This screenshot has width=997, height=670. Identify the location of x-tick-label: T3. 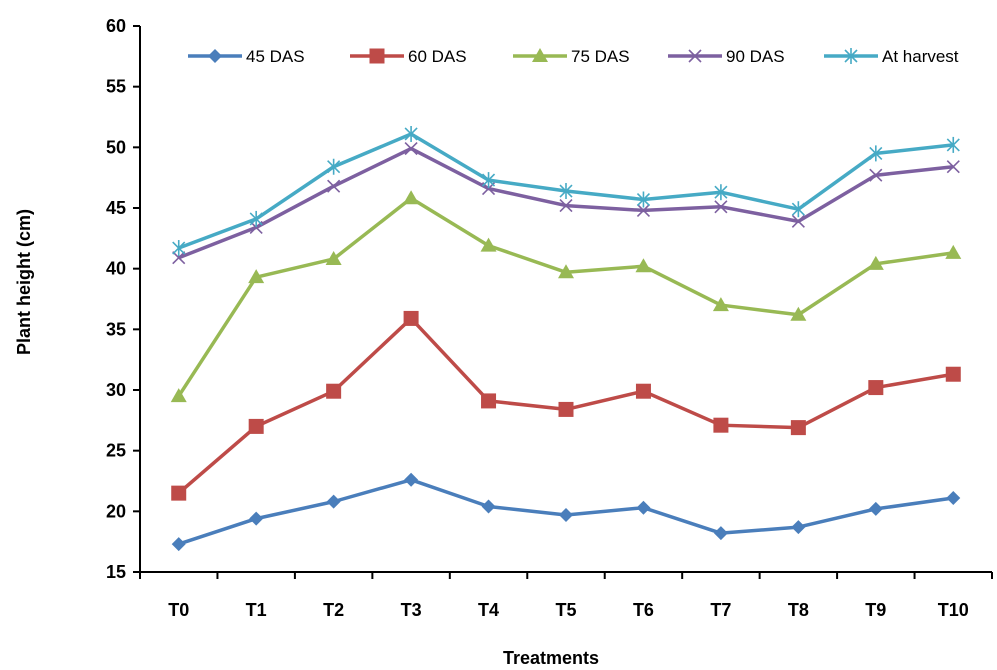
(411, 610).